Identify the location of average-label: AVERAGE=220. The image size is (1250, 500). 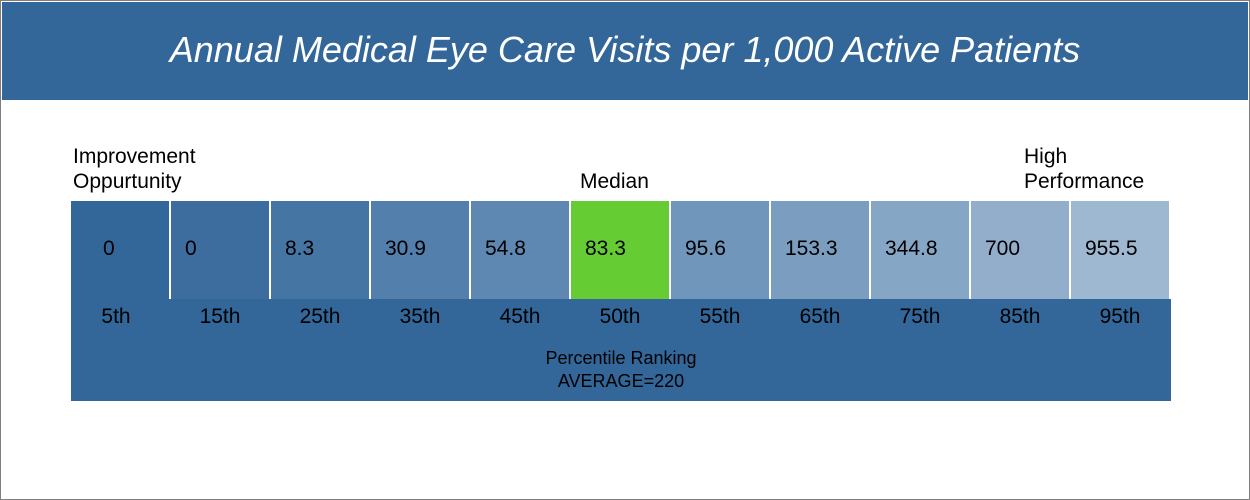
(621, 381).